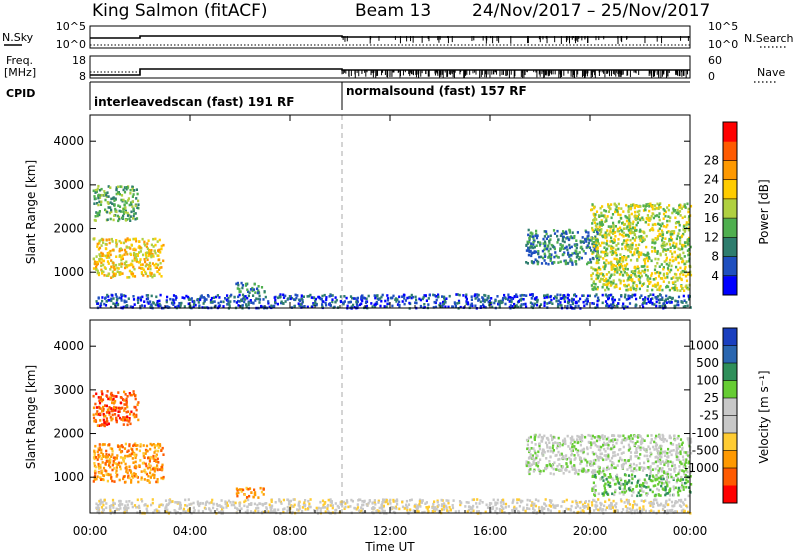  What do you see at coordinates (715, 60) in the screenshot?
I see `freq-right-tick-top: 60` at bounding box center [715, 60].